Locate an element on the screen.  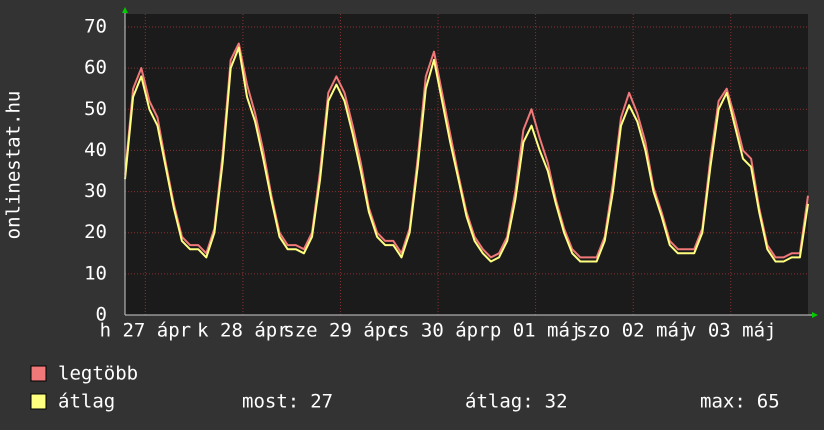
x-tick-label: sze 29 ápr is located at coordinates (340, 331).